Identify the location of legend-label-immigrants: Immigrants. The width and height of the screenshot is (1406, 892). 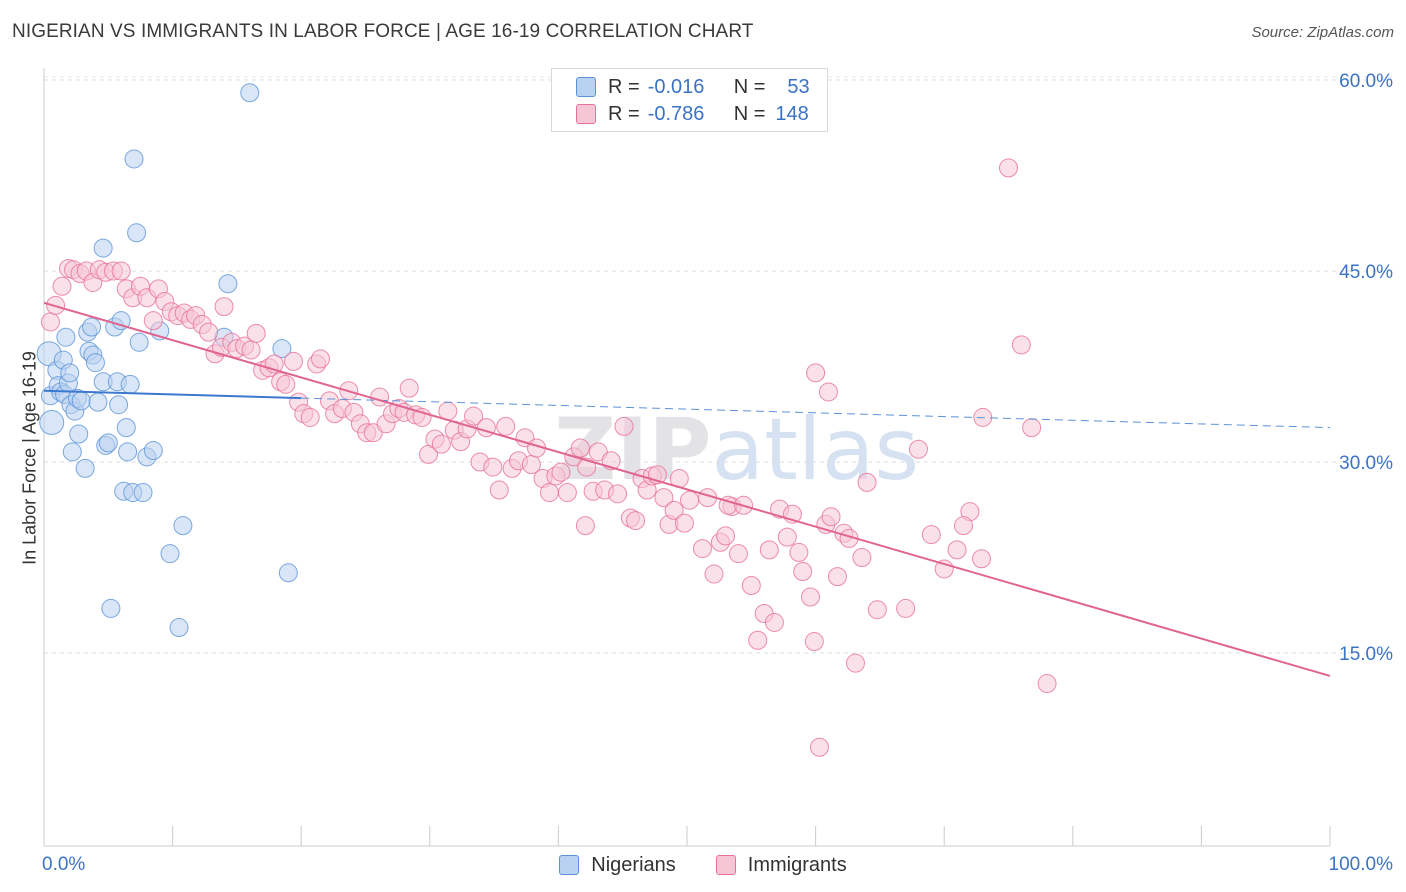
(797, 864).